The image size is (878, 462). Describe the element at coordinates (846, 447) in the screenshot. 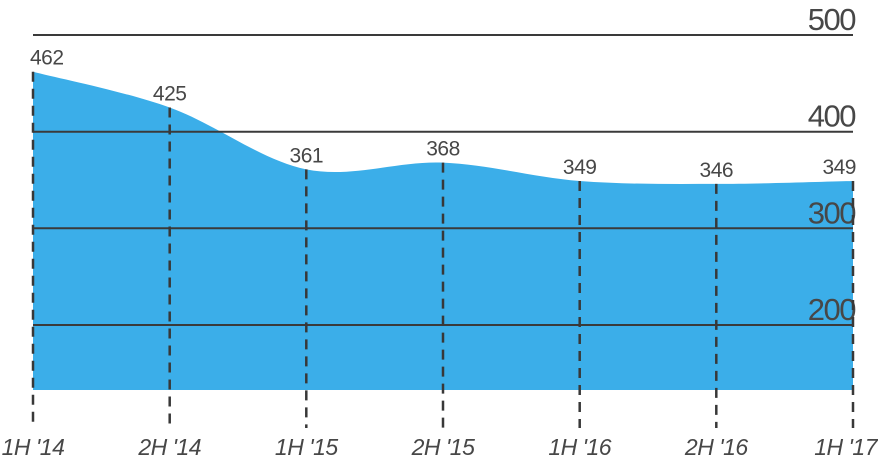

I see `x-axis-label: 1H '17` at that location.